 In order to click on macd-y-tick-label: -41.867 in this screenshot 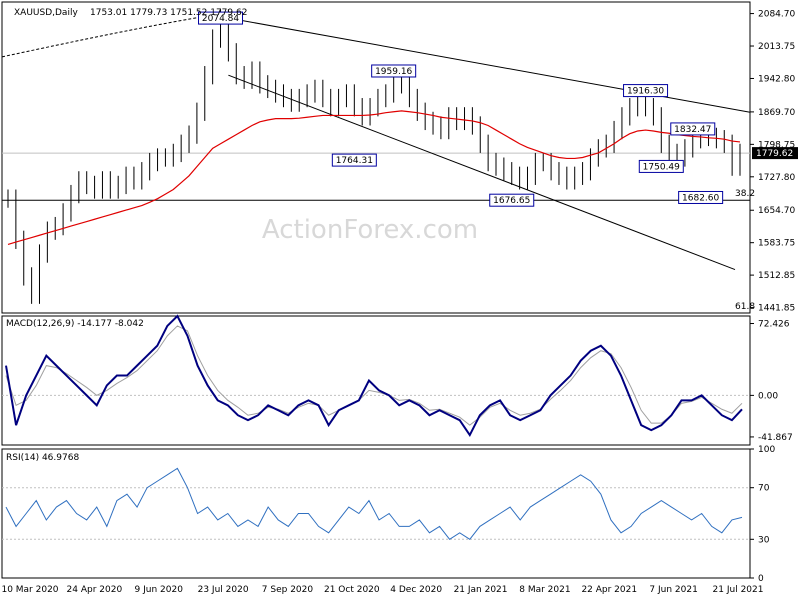, I will do `click(775, 438)`.